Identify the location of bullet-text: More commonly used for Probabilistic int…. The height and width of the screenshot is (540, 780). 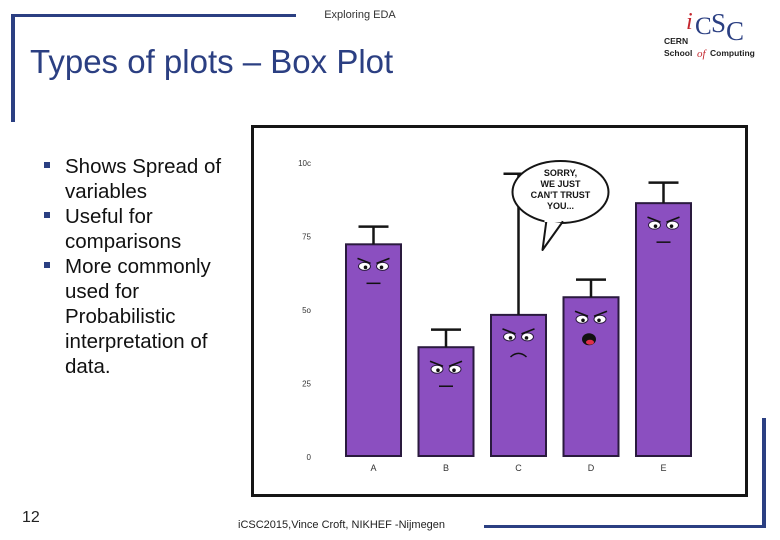
(138, 316).